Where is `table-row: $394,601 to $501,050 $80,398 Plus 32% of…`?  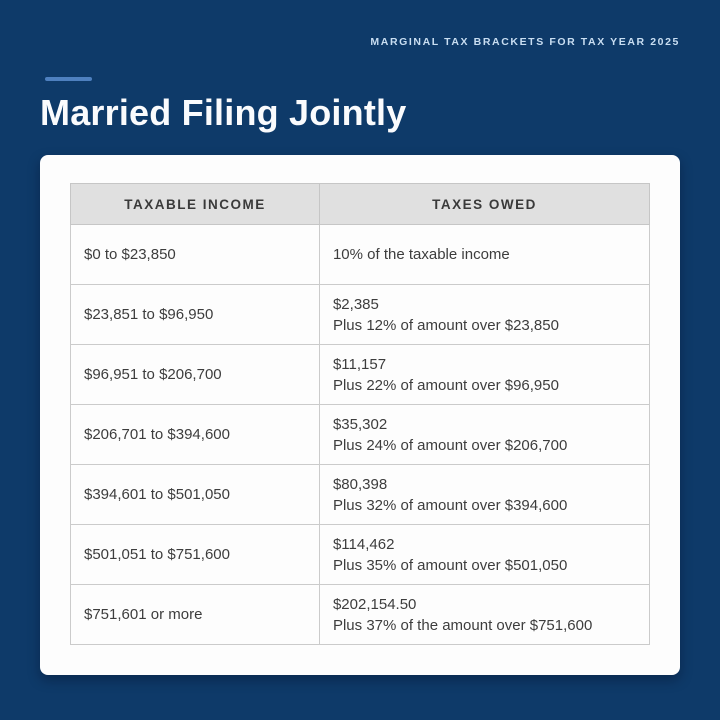
table-row: $394,601 to $501,050 $80,398 Plus 32% of… is located at coordinates (360, 494).